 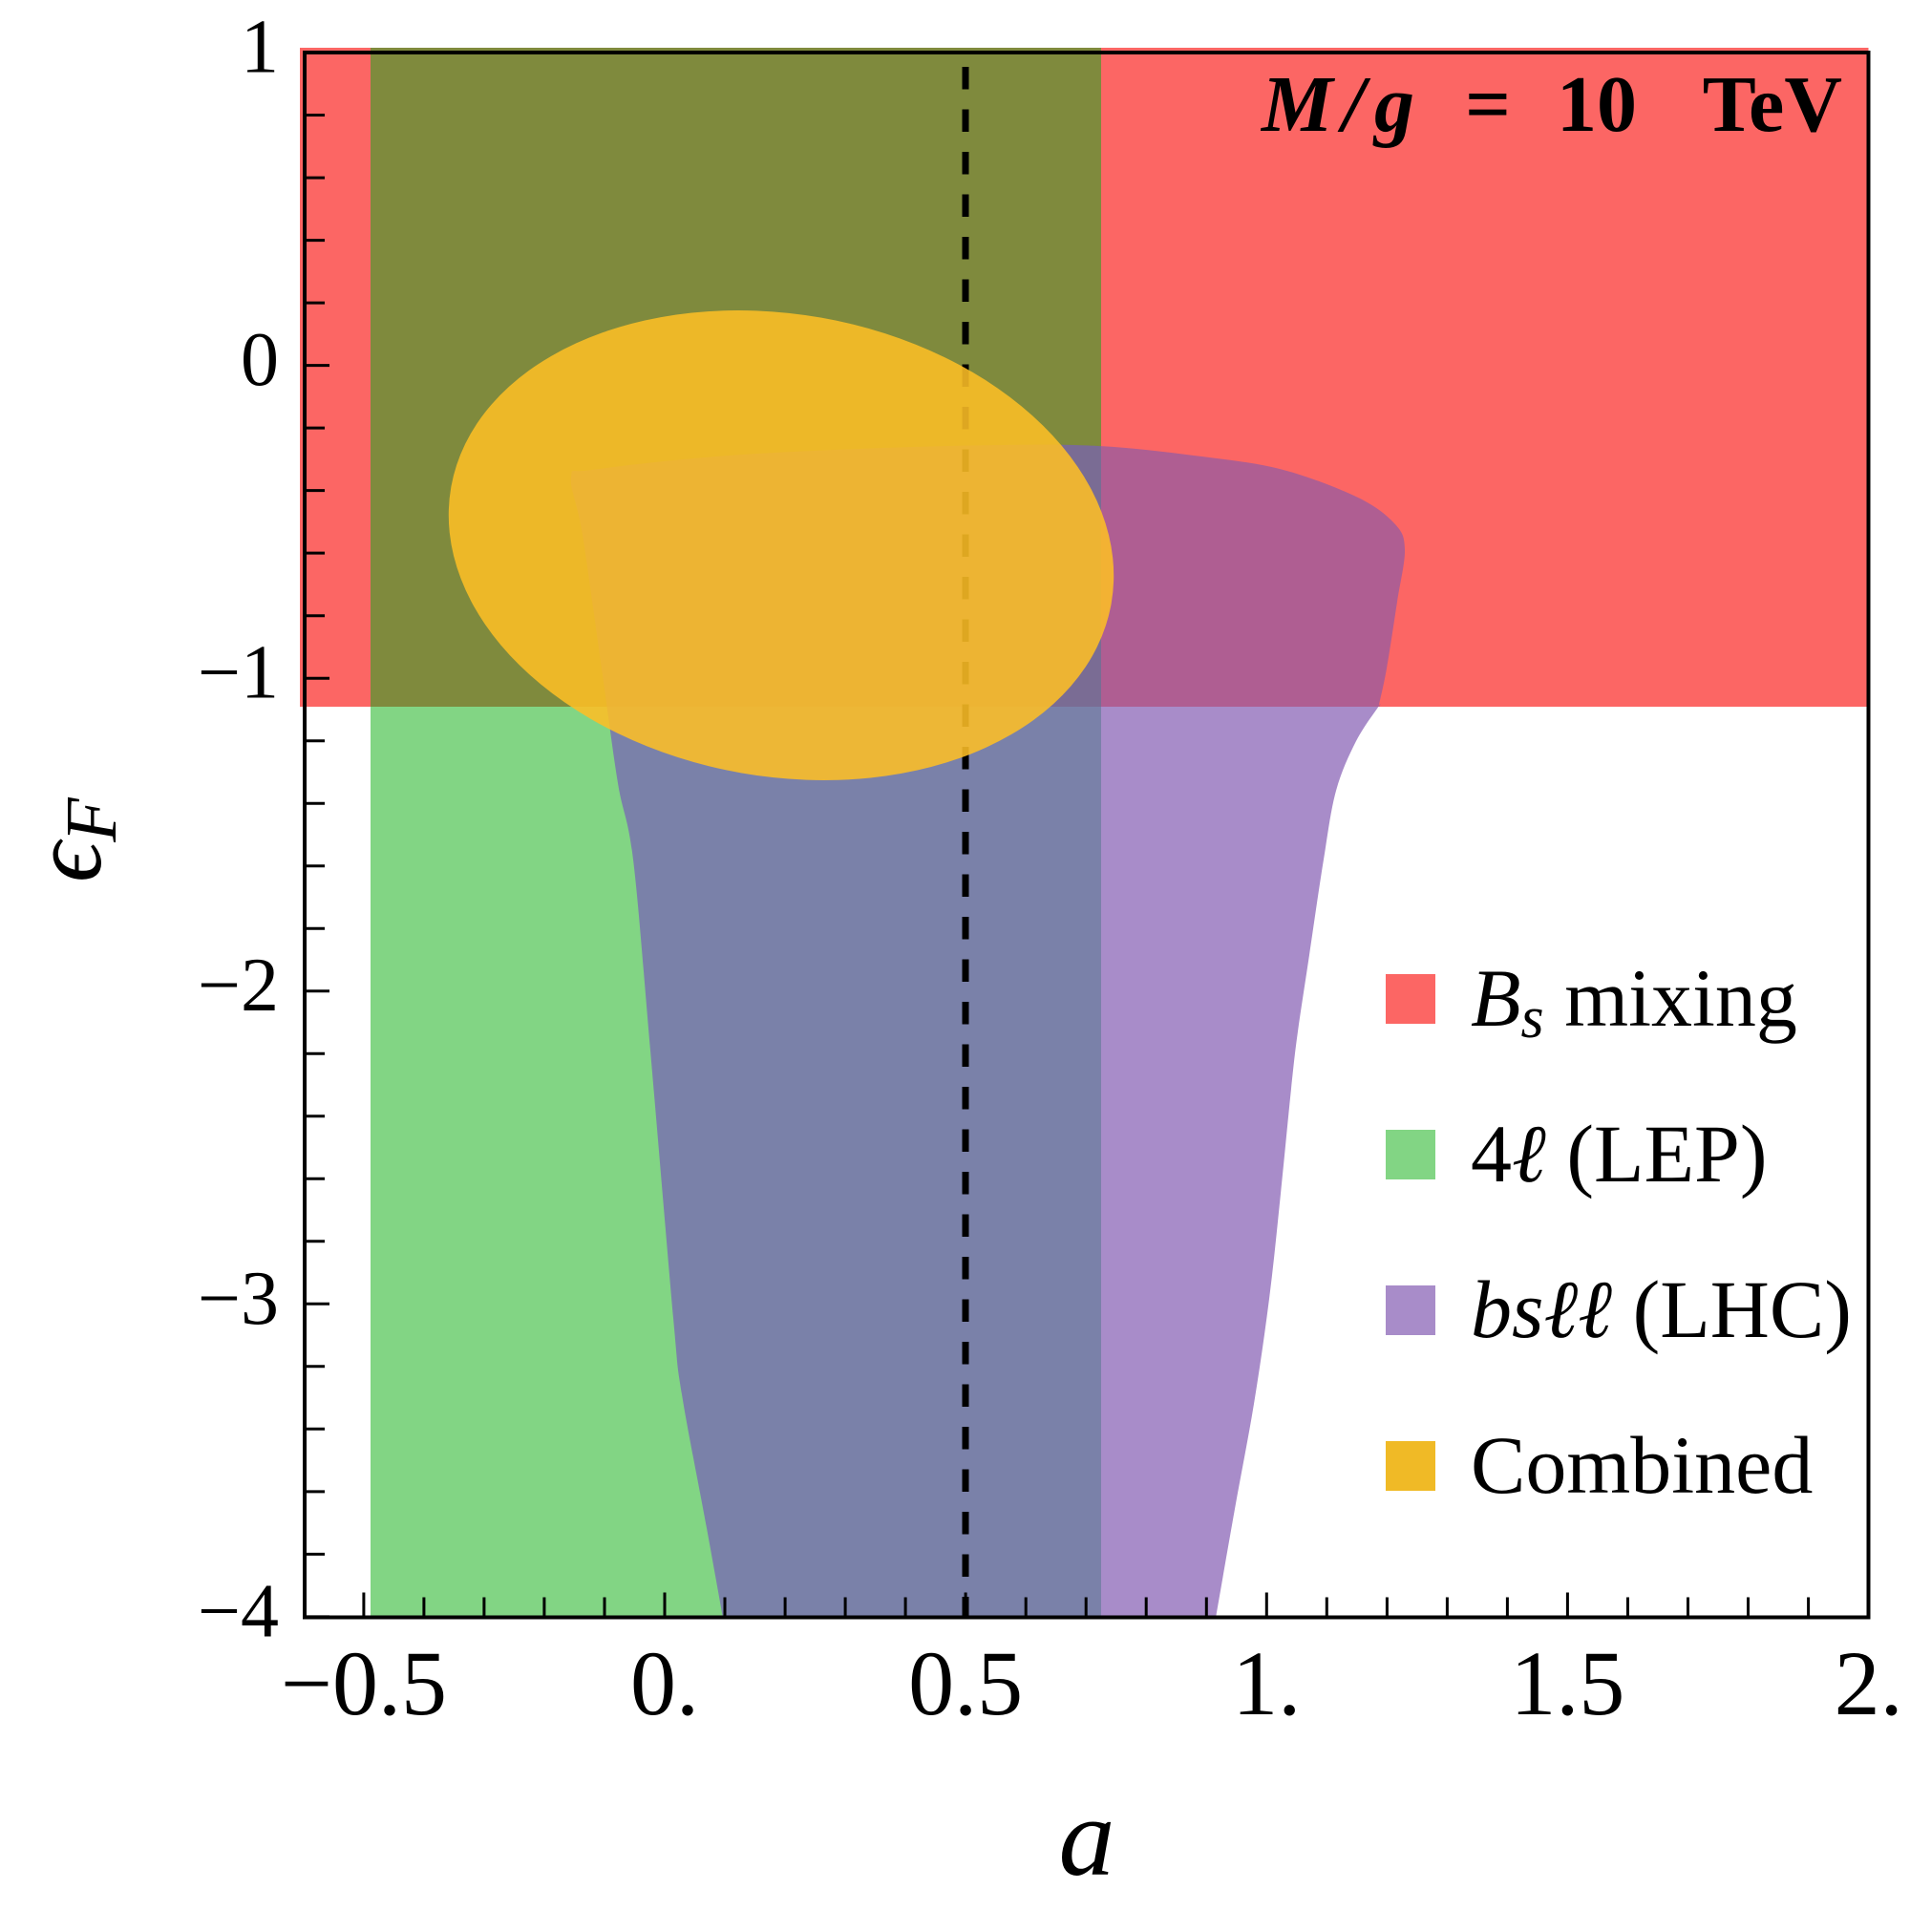 I want to click on svg-text: M/g, so click(x=1342, y=104).